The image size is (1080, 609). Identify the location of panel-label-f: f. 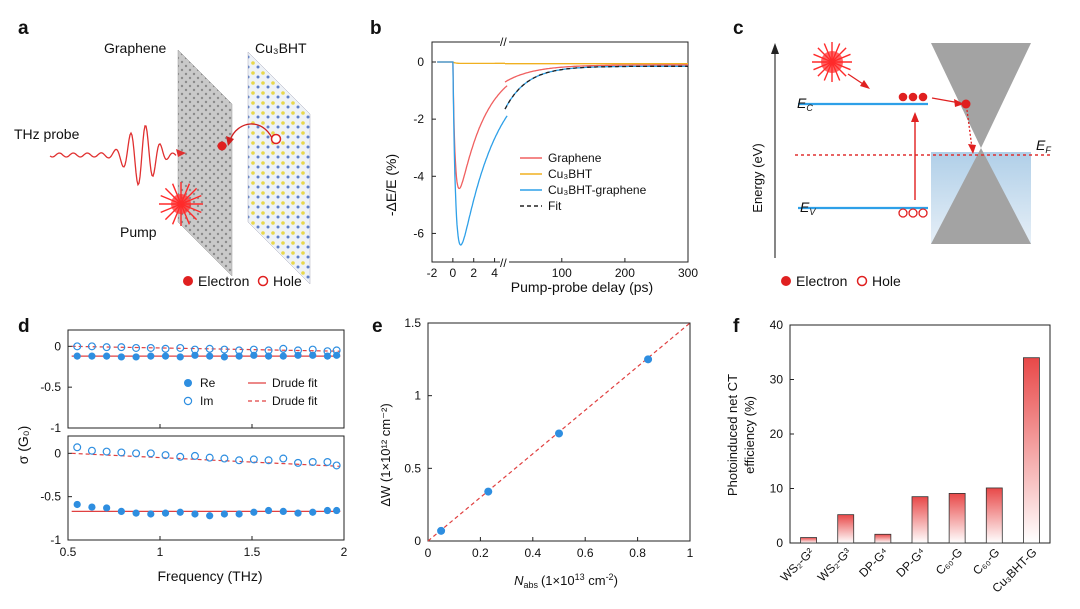
(736, 326).